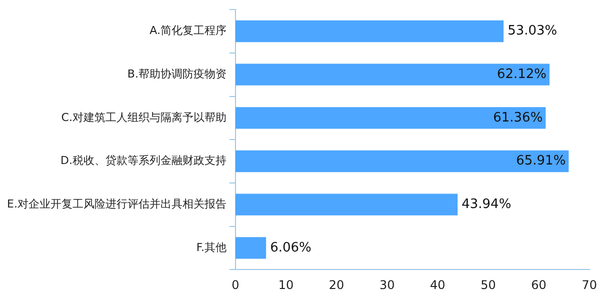  Describe the element at coordinates (438, 285) in the screenshot. I see `x-tick-label: 40` at that location.